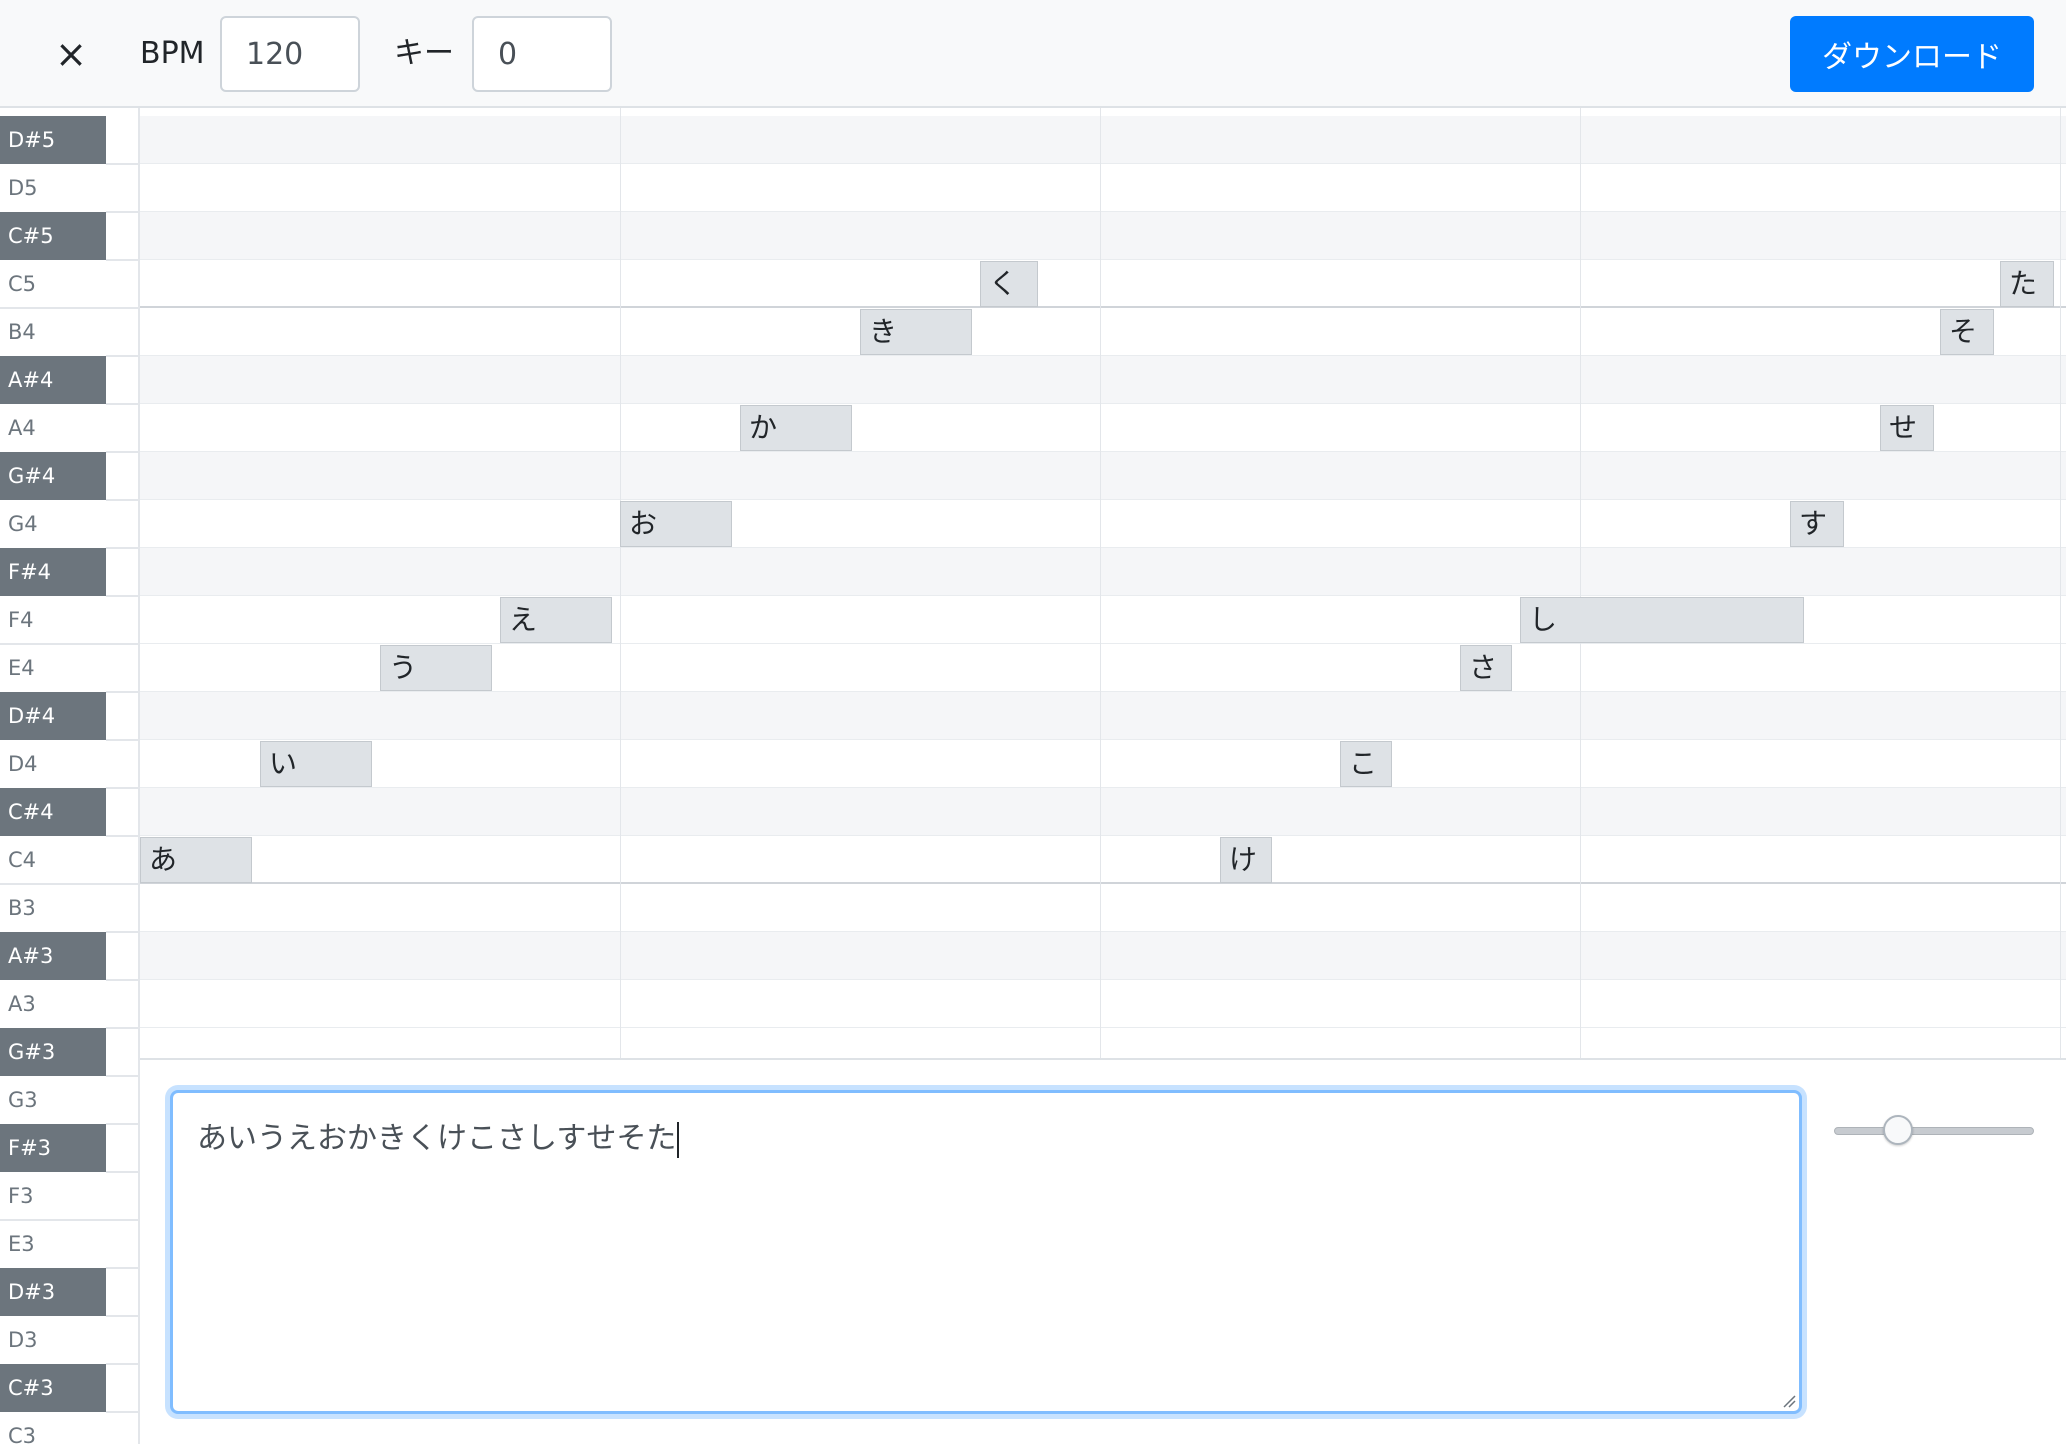  I want to click on piano-key-a3: A3, so click(22, 1004).